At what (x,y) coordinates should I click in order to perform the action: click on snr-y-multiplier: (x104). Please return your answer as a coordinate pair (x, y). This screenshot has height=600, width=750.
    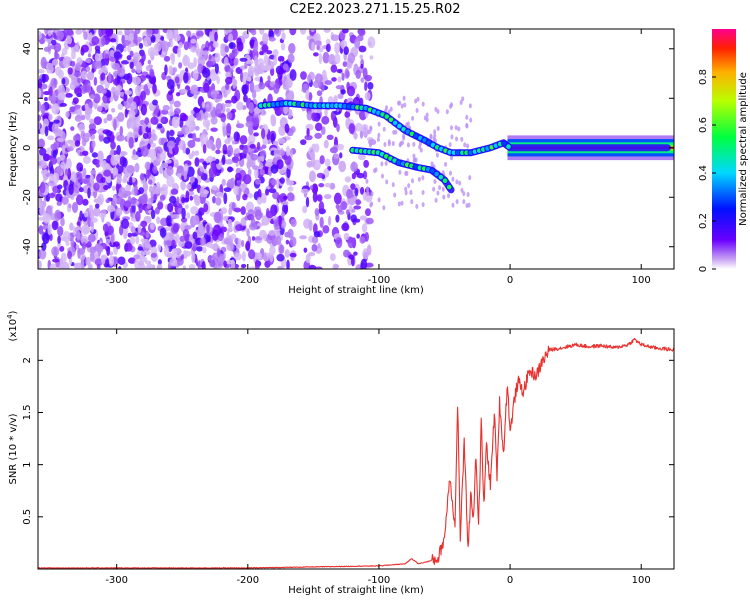
    Looking at the image, I should click on (12, 325).